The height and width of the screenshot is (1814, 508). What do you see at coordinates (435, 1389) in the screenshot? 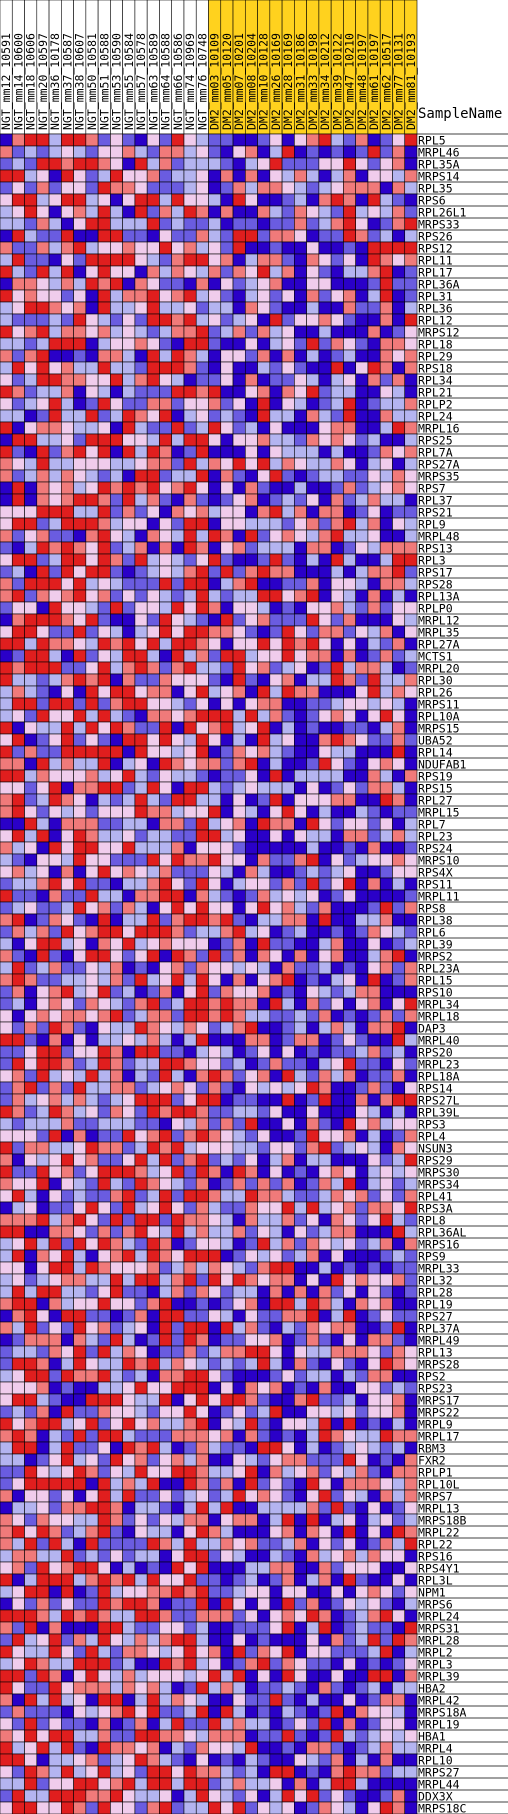
I see `row-label: RPS23` at bounding box center [435, 1389].